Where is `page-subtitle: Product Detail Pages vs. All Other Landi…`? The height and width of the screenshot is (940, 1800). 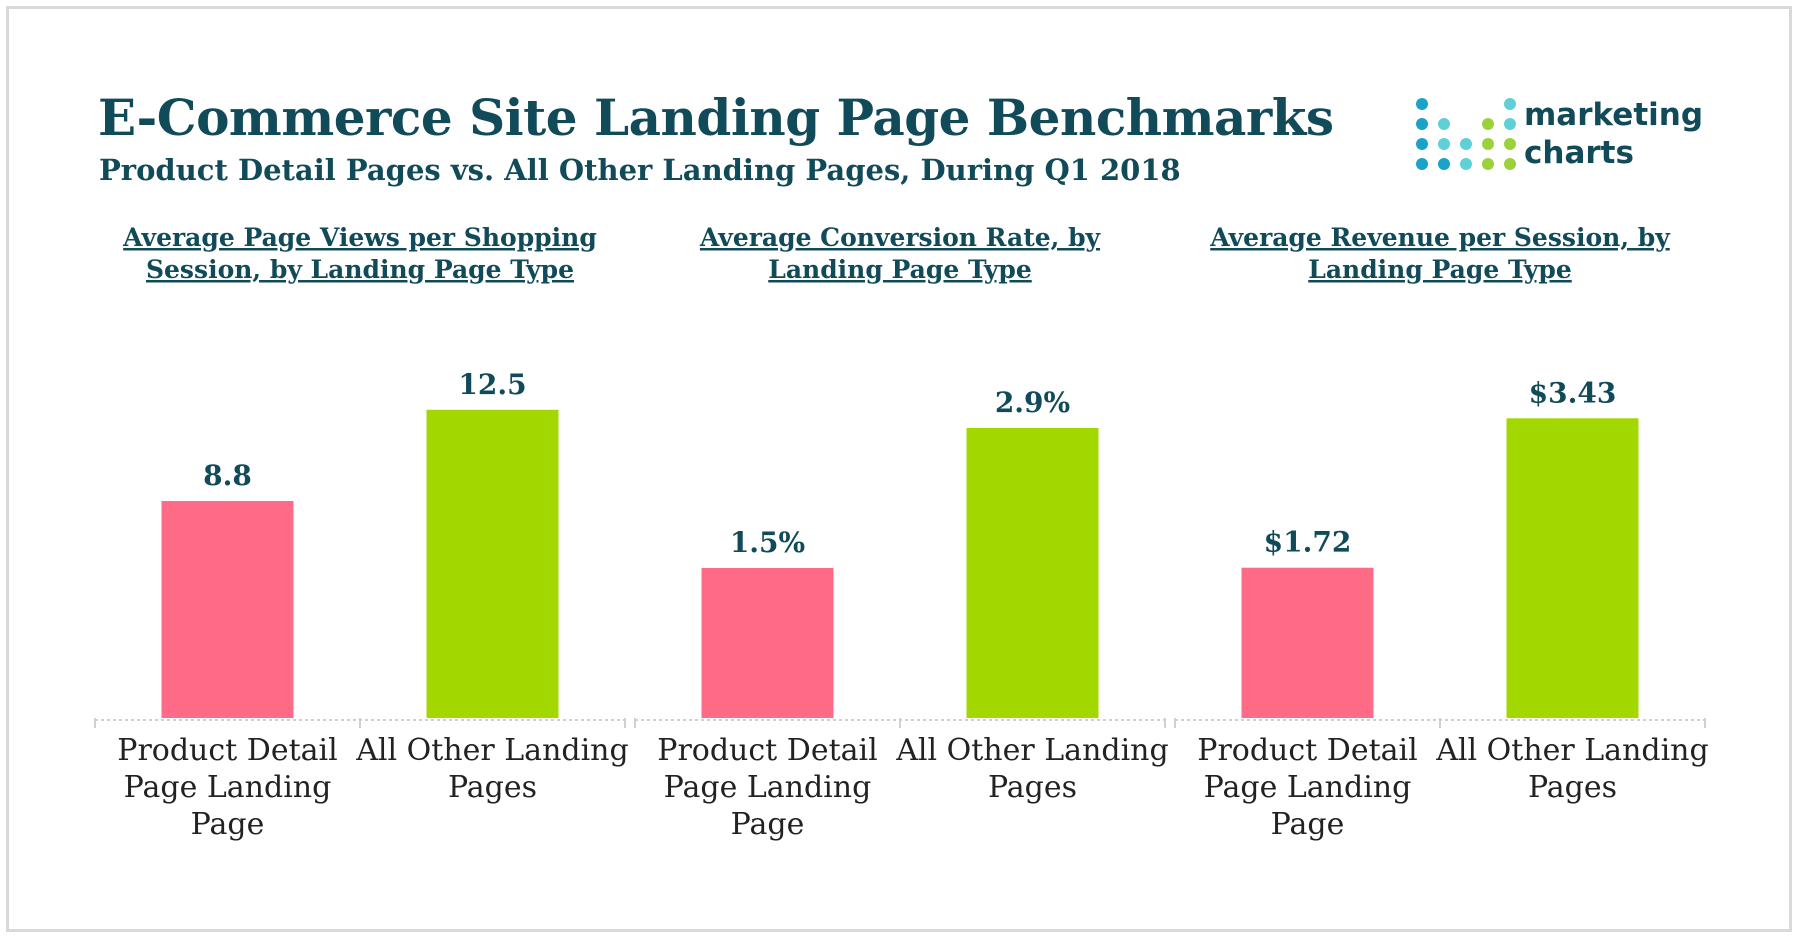
page-subtitle: Product Detail Pages vs. All Other Landi… is located at coordinates (640, 170).